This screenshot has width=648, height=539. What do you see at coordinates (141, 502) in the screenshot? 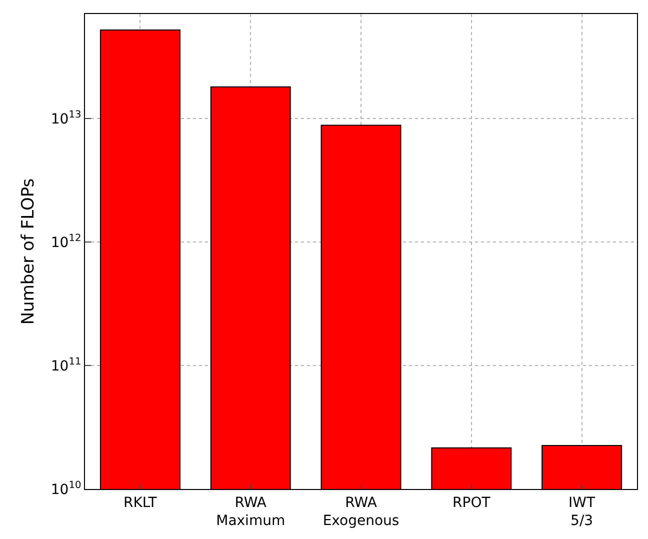
I see `x-tick-label: RKLT` at bounding box center [141, 502].